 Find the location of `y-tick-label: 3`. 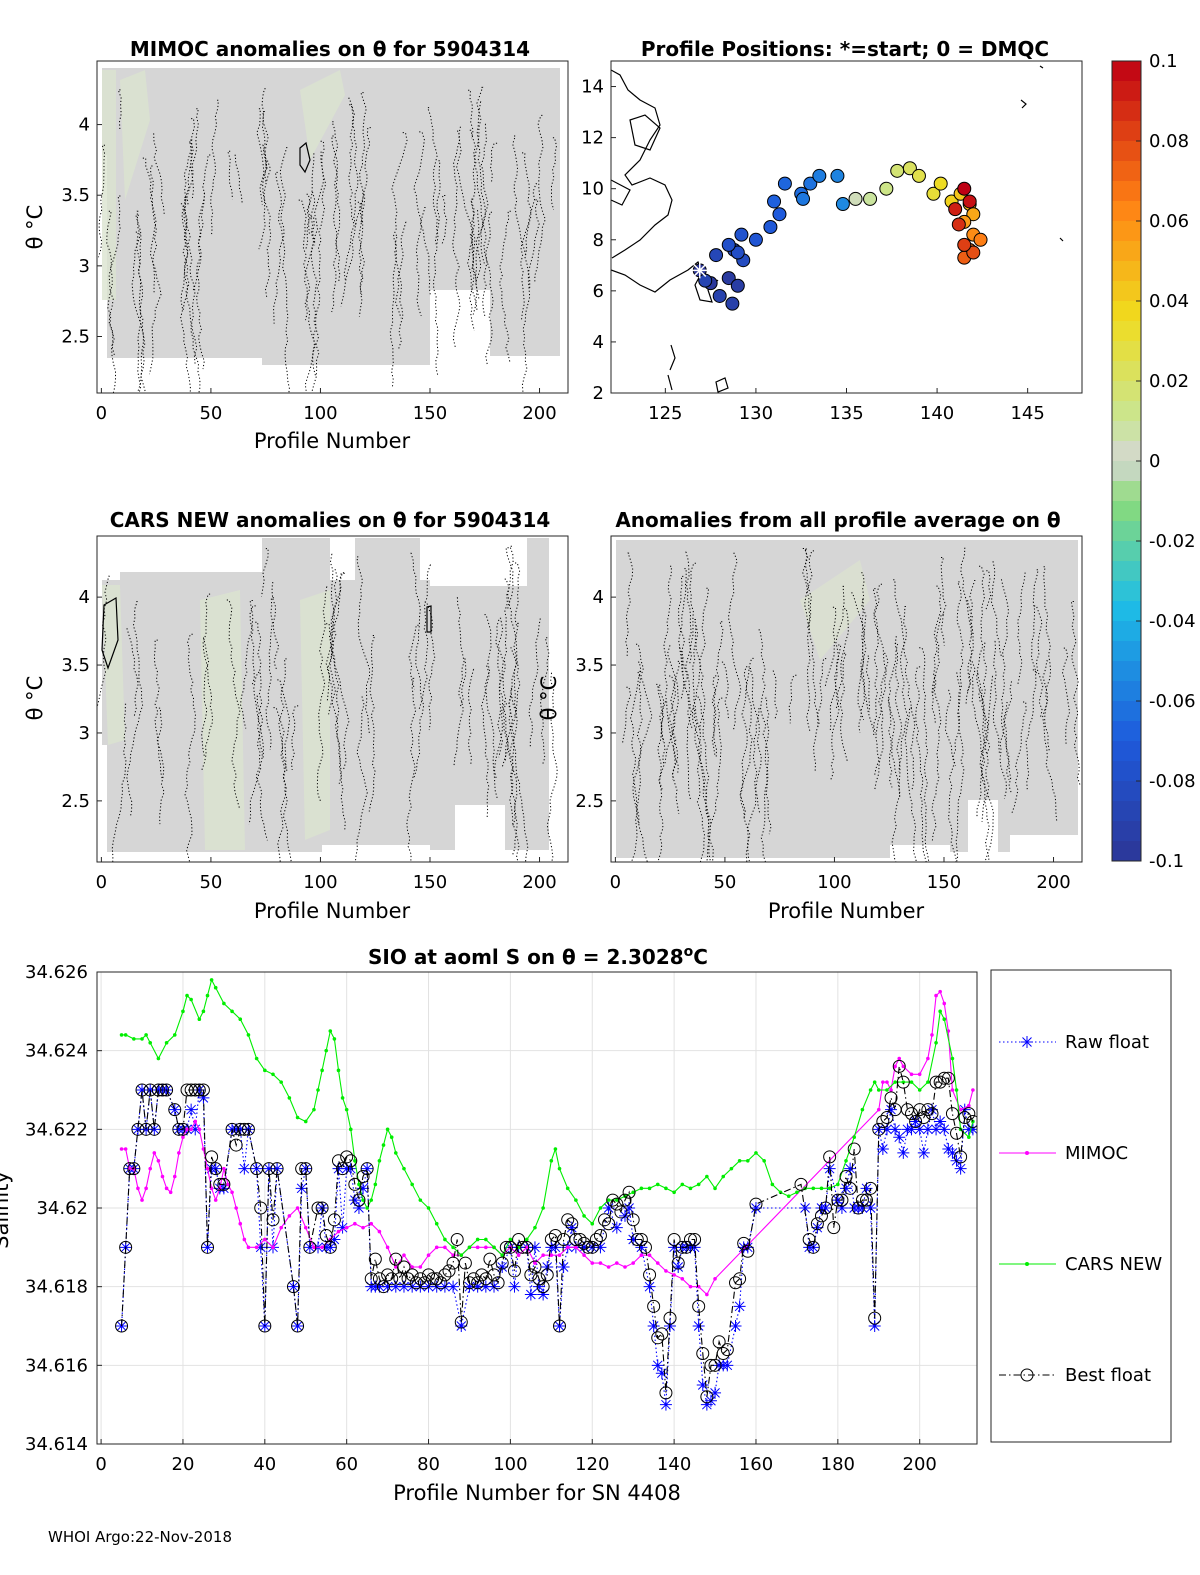

y-tick-label: 3 is located at coordinates (598, 733).